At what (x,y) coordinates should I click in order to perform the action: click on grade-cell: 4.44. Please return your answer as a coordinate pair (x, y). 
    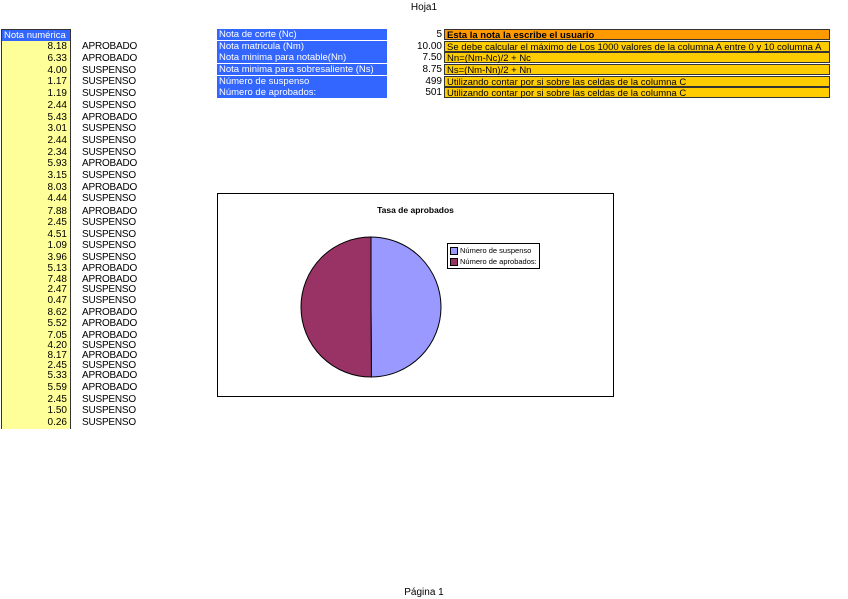
    Looking at the image, I should click on (57, 198).